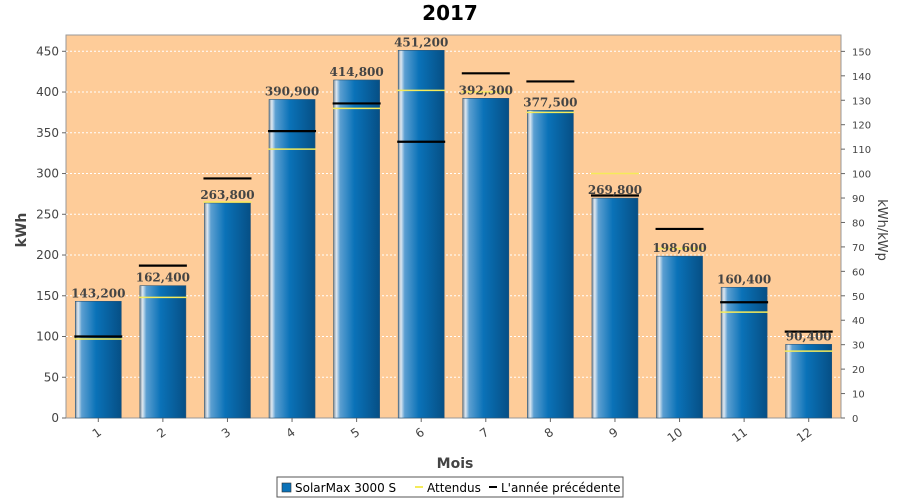  What do you see at coordinates (47, 337) in the screenshot?
I see `y-tick-label: 100` at bounding box center [47, 337].